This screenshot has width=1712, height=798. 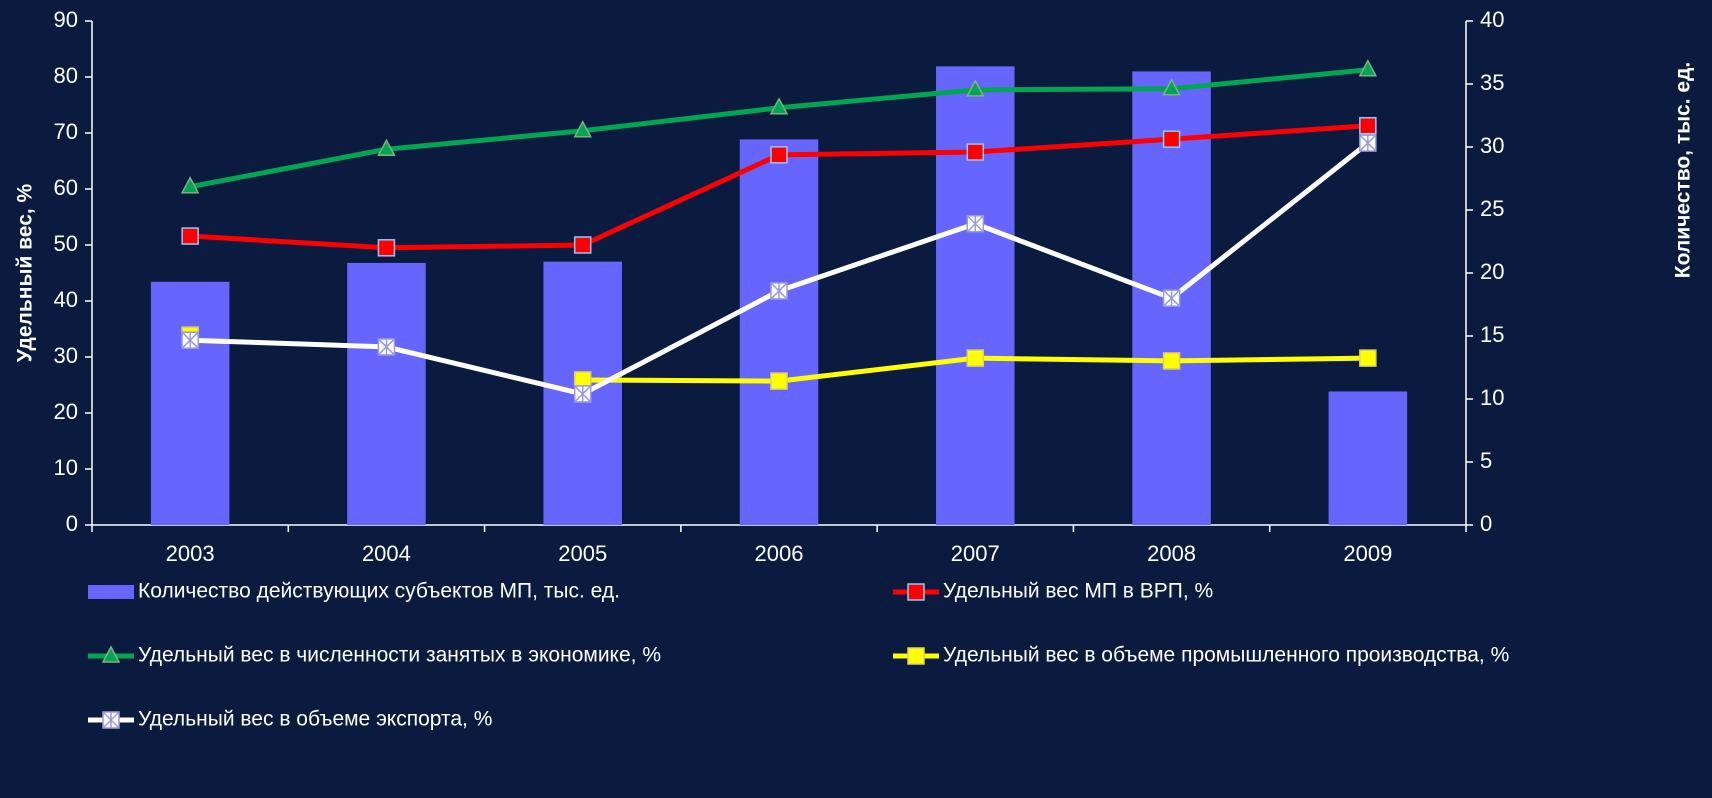 What do you see at coordinates (66, 187) in the screenshot?
I see `y-tick-label: 60` at bounding box center [66, 187].